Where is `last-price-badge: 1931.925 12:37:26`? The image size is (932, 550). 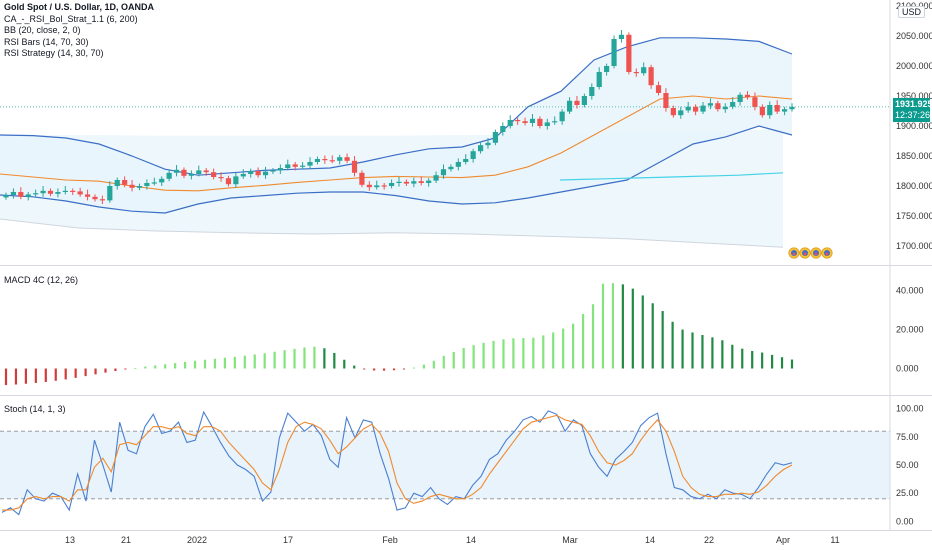
last-price-badge: 1931.925 12:37:26 is located at coordinates (912, 110).